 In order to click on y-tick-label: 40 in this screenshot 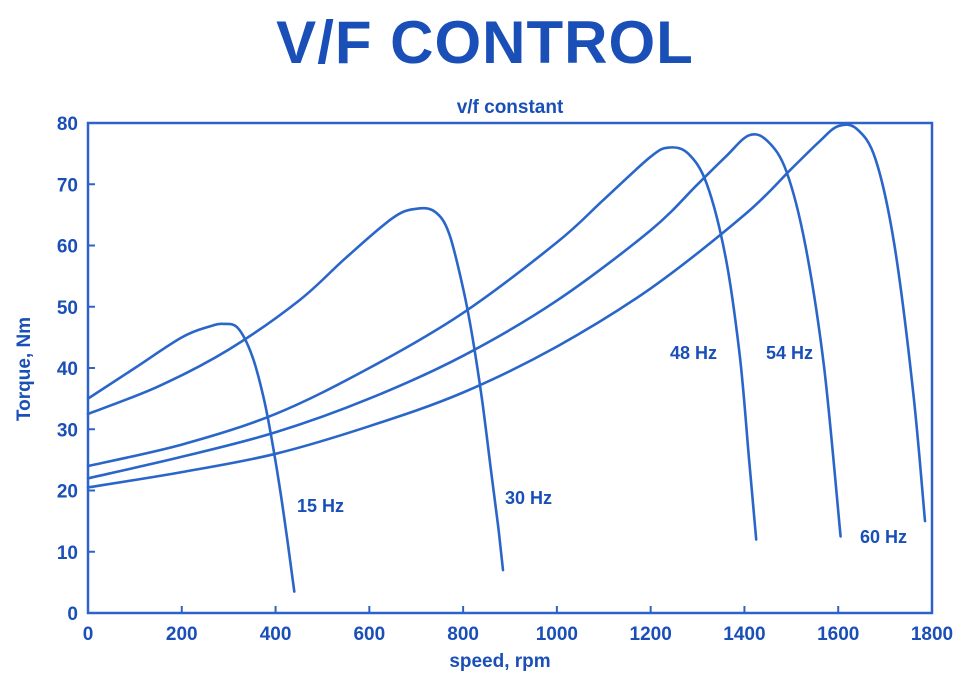, I will do `click(67, 369)`.